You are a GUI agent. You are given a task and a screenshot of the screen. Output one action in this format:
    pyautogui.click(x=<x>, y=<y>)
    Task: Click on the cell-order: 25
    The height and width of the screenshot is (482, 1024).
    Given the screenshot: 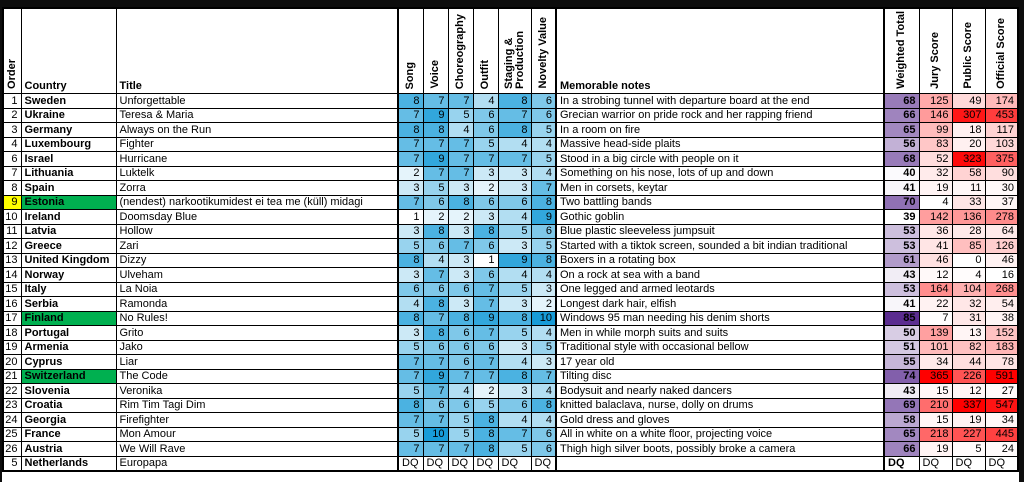 What is the action you would take?
    pyautogui.click(x=12, y=434)
    